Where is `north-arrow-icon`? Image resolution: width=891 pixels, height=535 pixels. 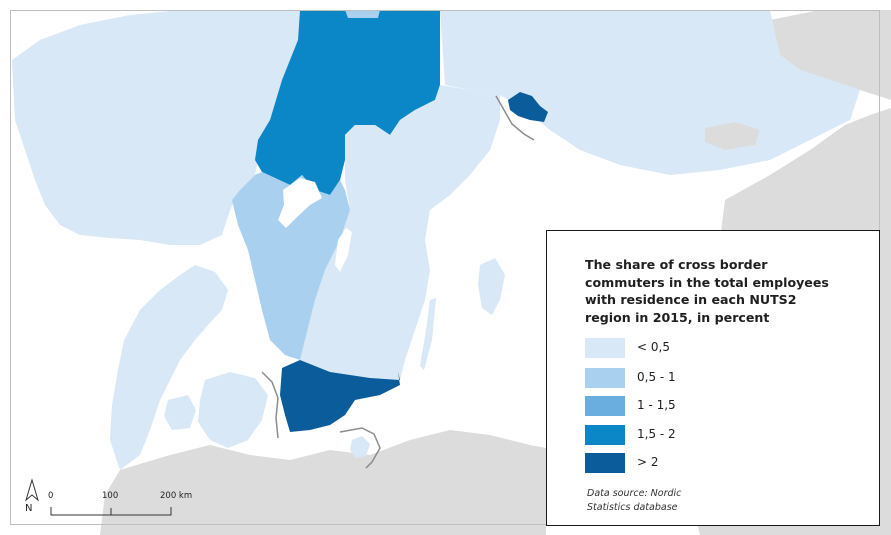
north-arrow-icon is located at coordinates (32, 490).